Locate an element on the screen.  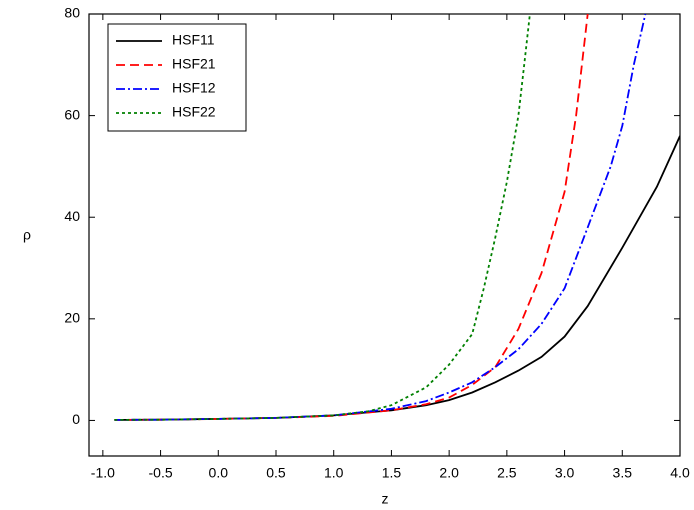
y-tick-label: 80 is located at coordinates (72, 13).